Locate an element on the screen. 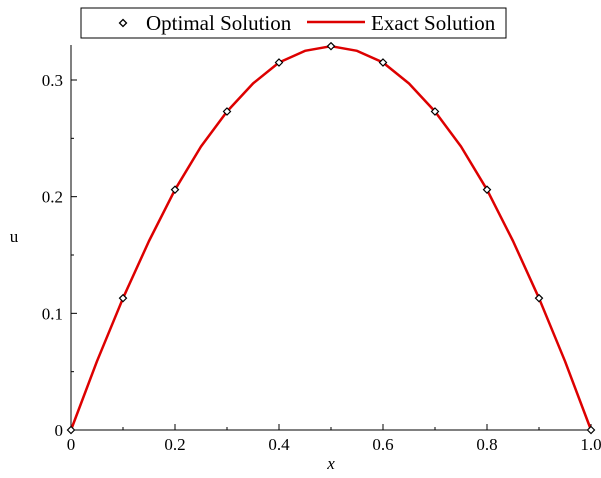 The height and width of the screenshot is (478, 601). y-tick-label: 0.3 is located at coordinates (52, 80).